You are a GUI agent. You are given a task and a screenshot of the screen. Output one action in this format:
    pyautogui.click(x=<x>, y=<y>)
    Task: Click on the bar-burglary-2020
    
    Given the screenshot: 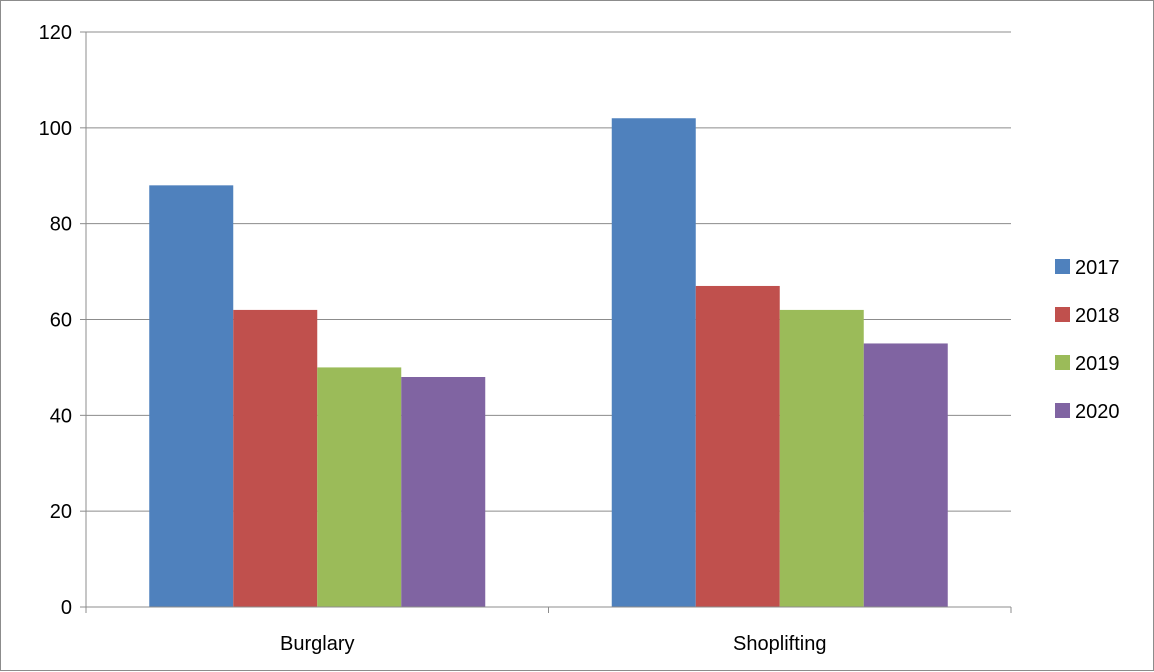 What is the action you would take?
    pyautogui.click(x=443, y=492)
    